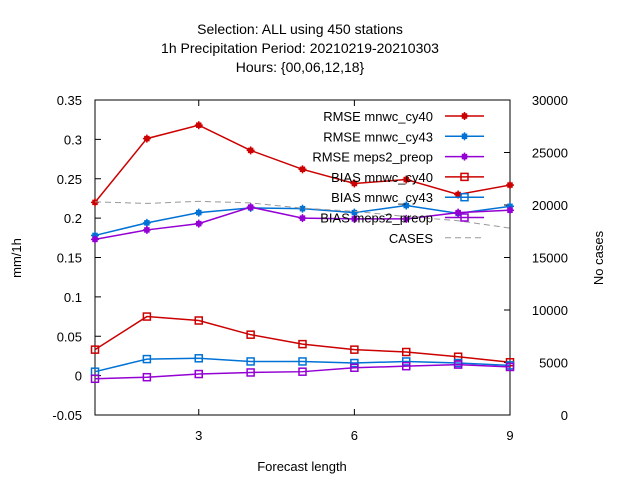  I want to click on y-left-tick-label: 0.25, so click(69, 179).